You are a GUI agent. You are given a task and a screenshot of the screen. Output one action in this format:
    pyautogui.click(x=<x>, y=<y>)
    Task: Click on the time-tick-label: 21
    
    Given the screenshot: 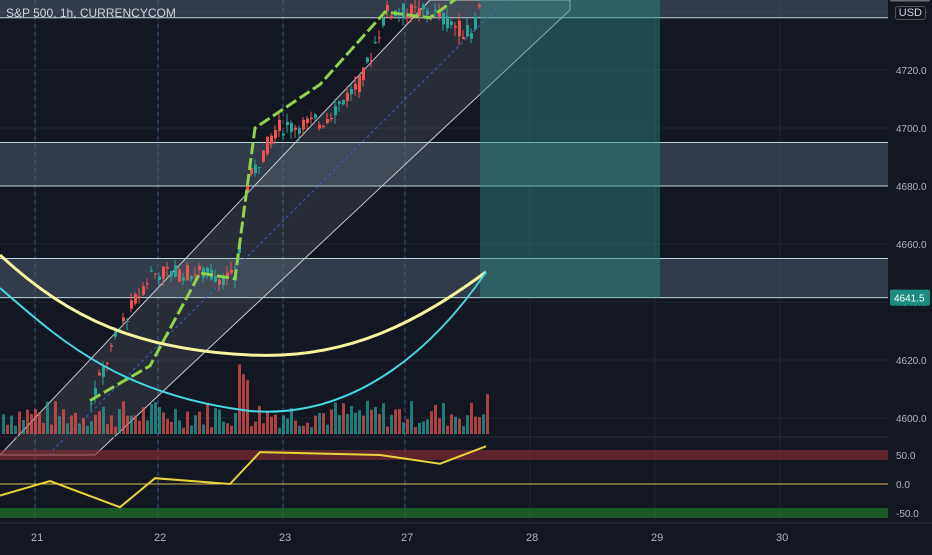 What is the action you would take?
    pyautogui.click(x=37, y=538)
    